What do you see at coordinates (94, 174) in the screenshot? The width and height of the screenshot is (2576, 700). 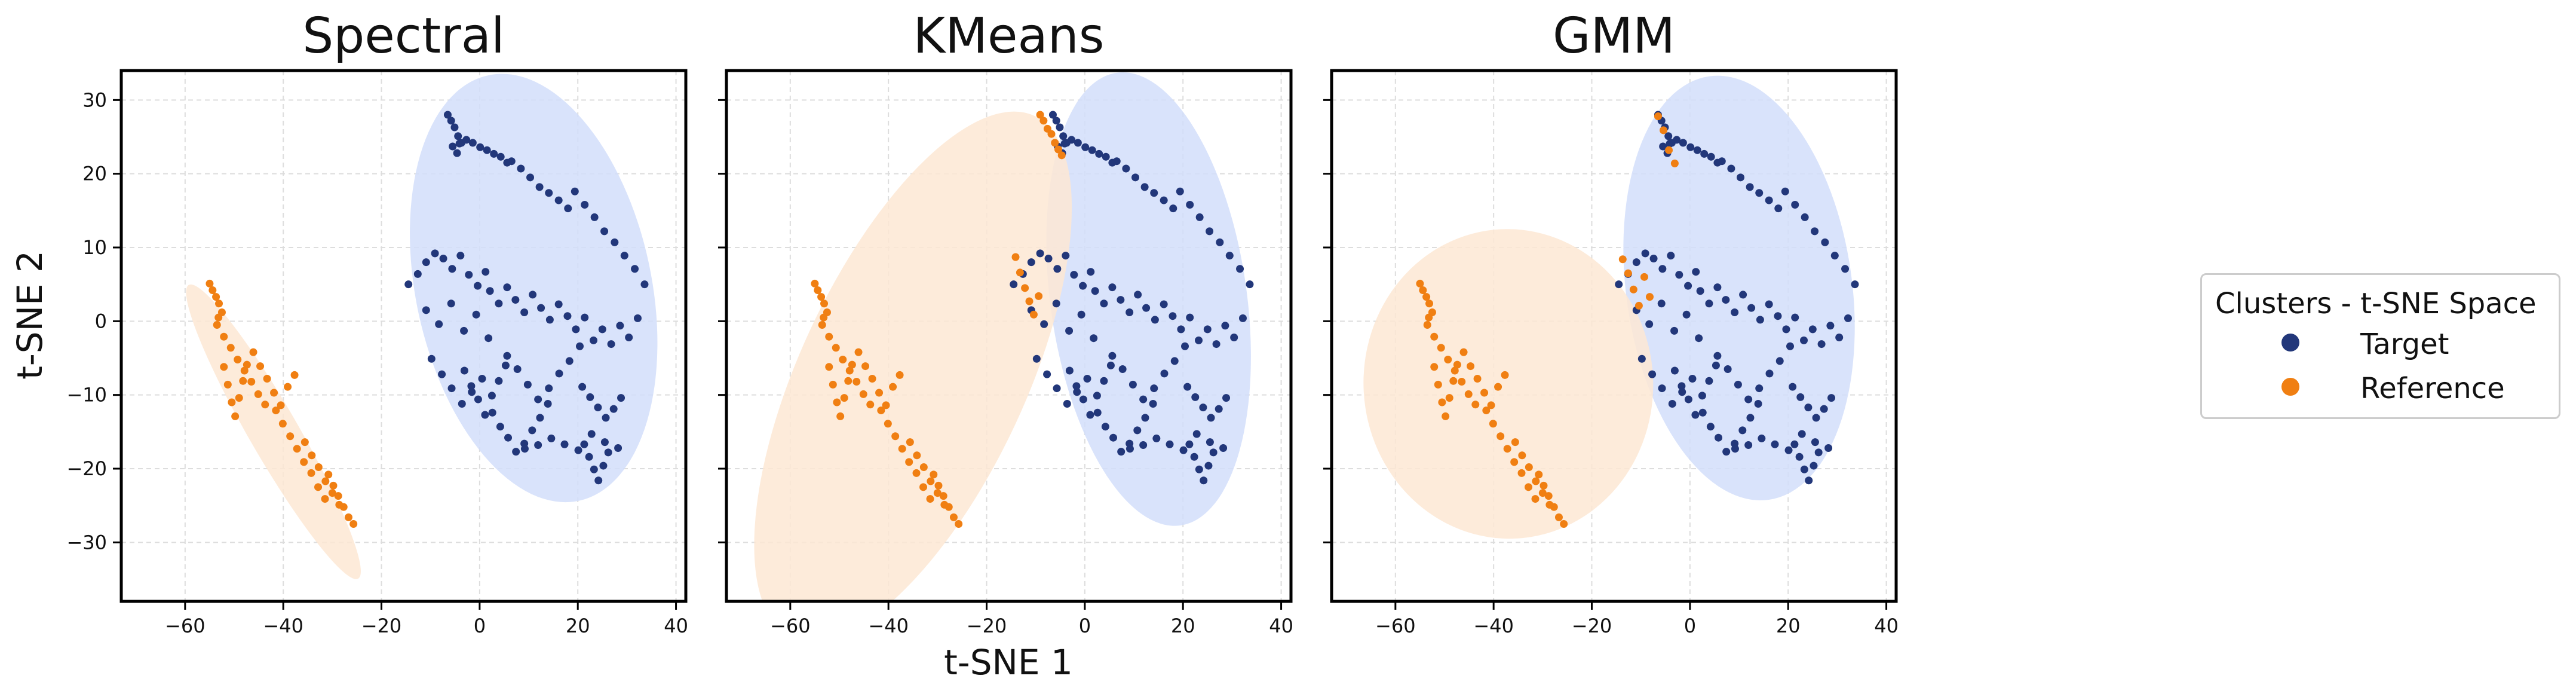 I see `y-tick-label: 20` at bounding box center [94, 174].